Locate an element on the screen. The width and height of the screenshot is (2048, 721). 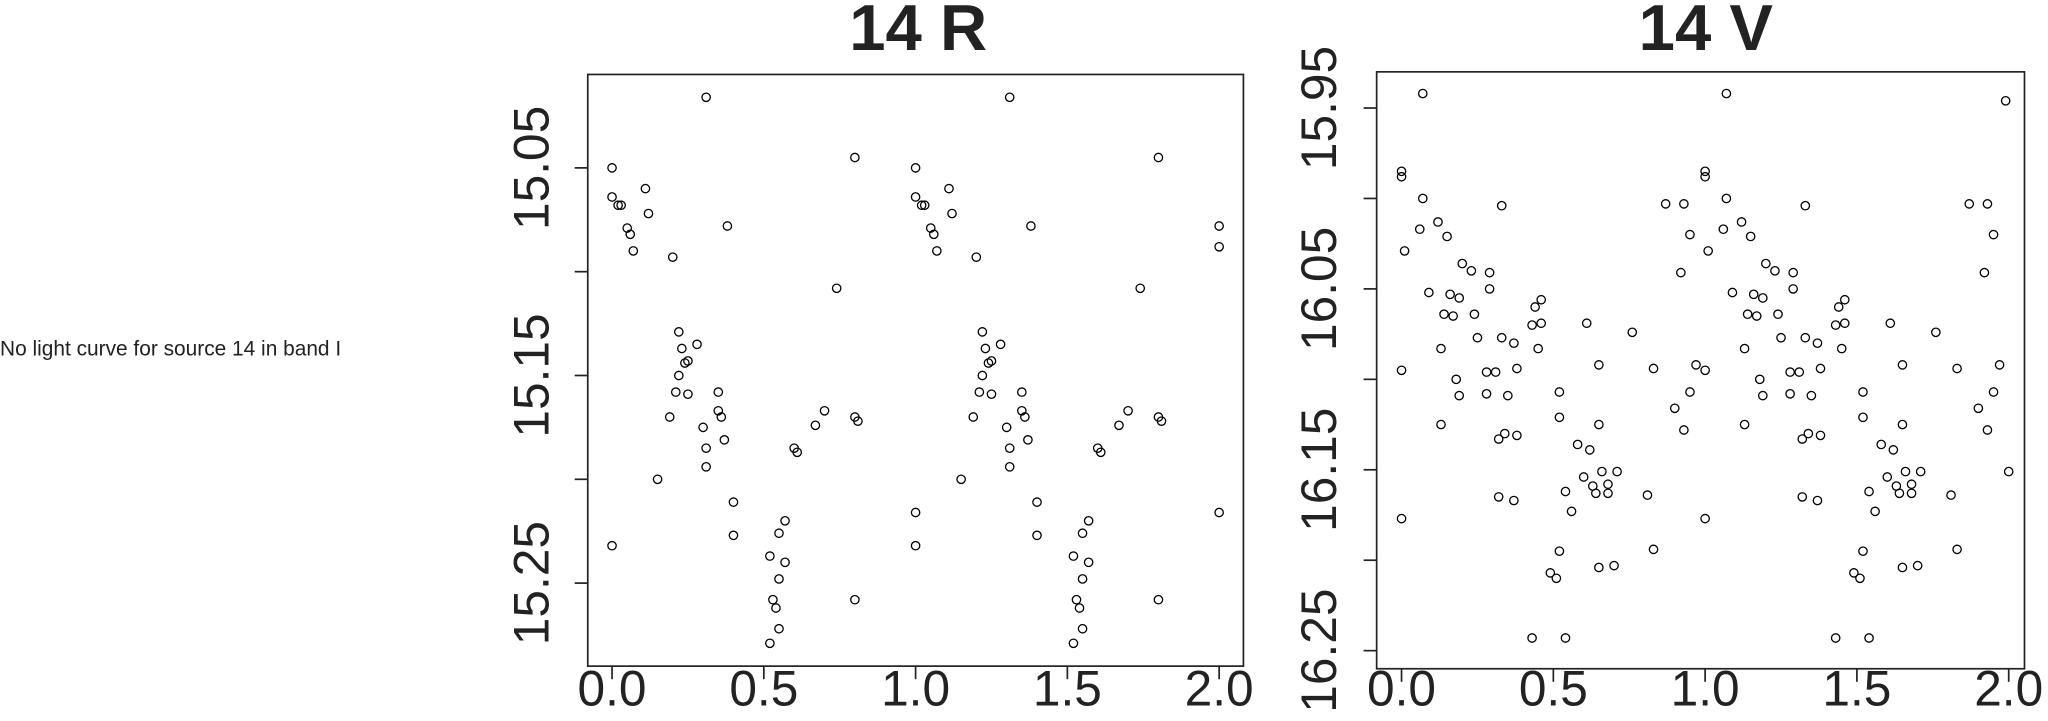
y-tick-label: 16.25 is located at coordinates (1319, 651).